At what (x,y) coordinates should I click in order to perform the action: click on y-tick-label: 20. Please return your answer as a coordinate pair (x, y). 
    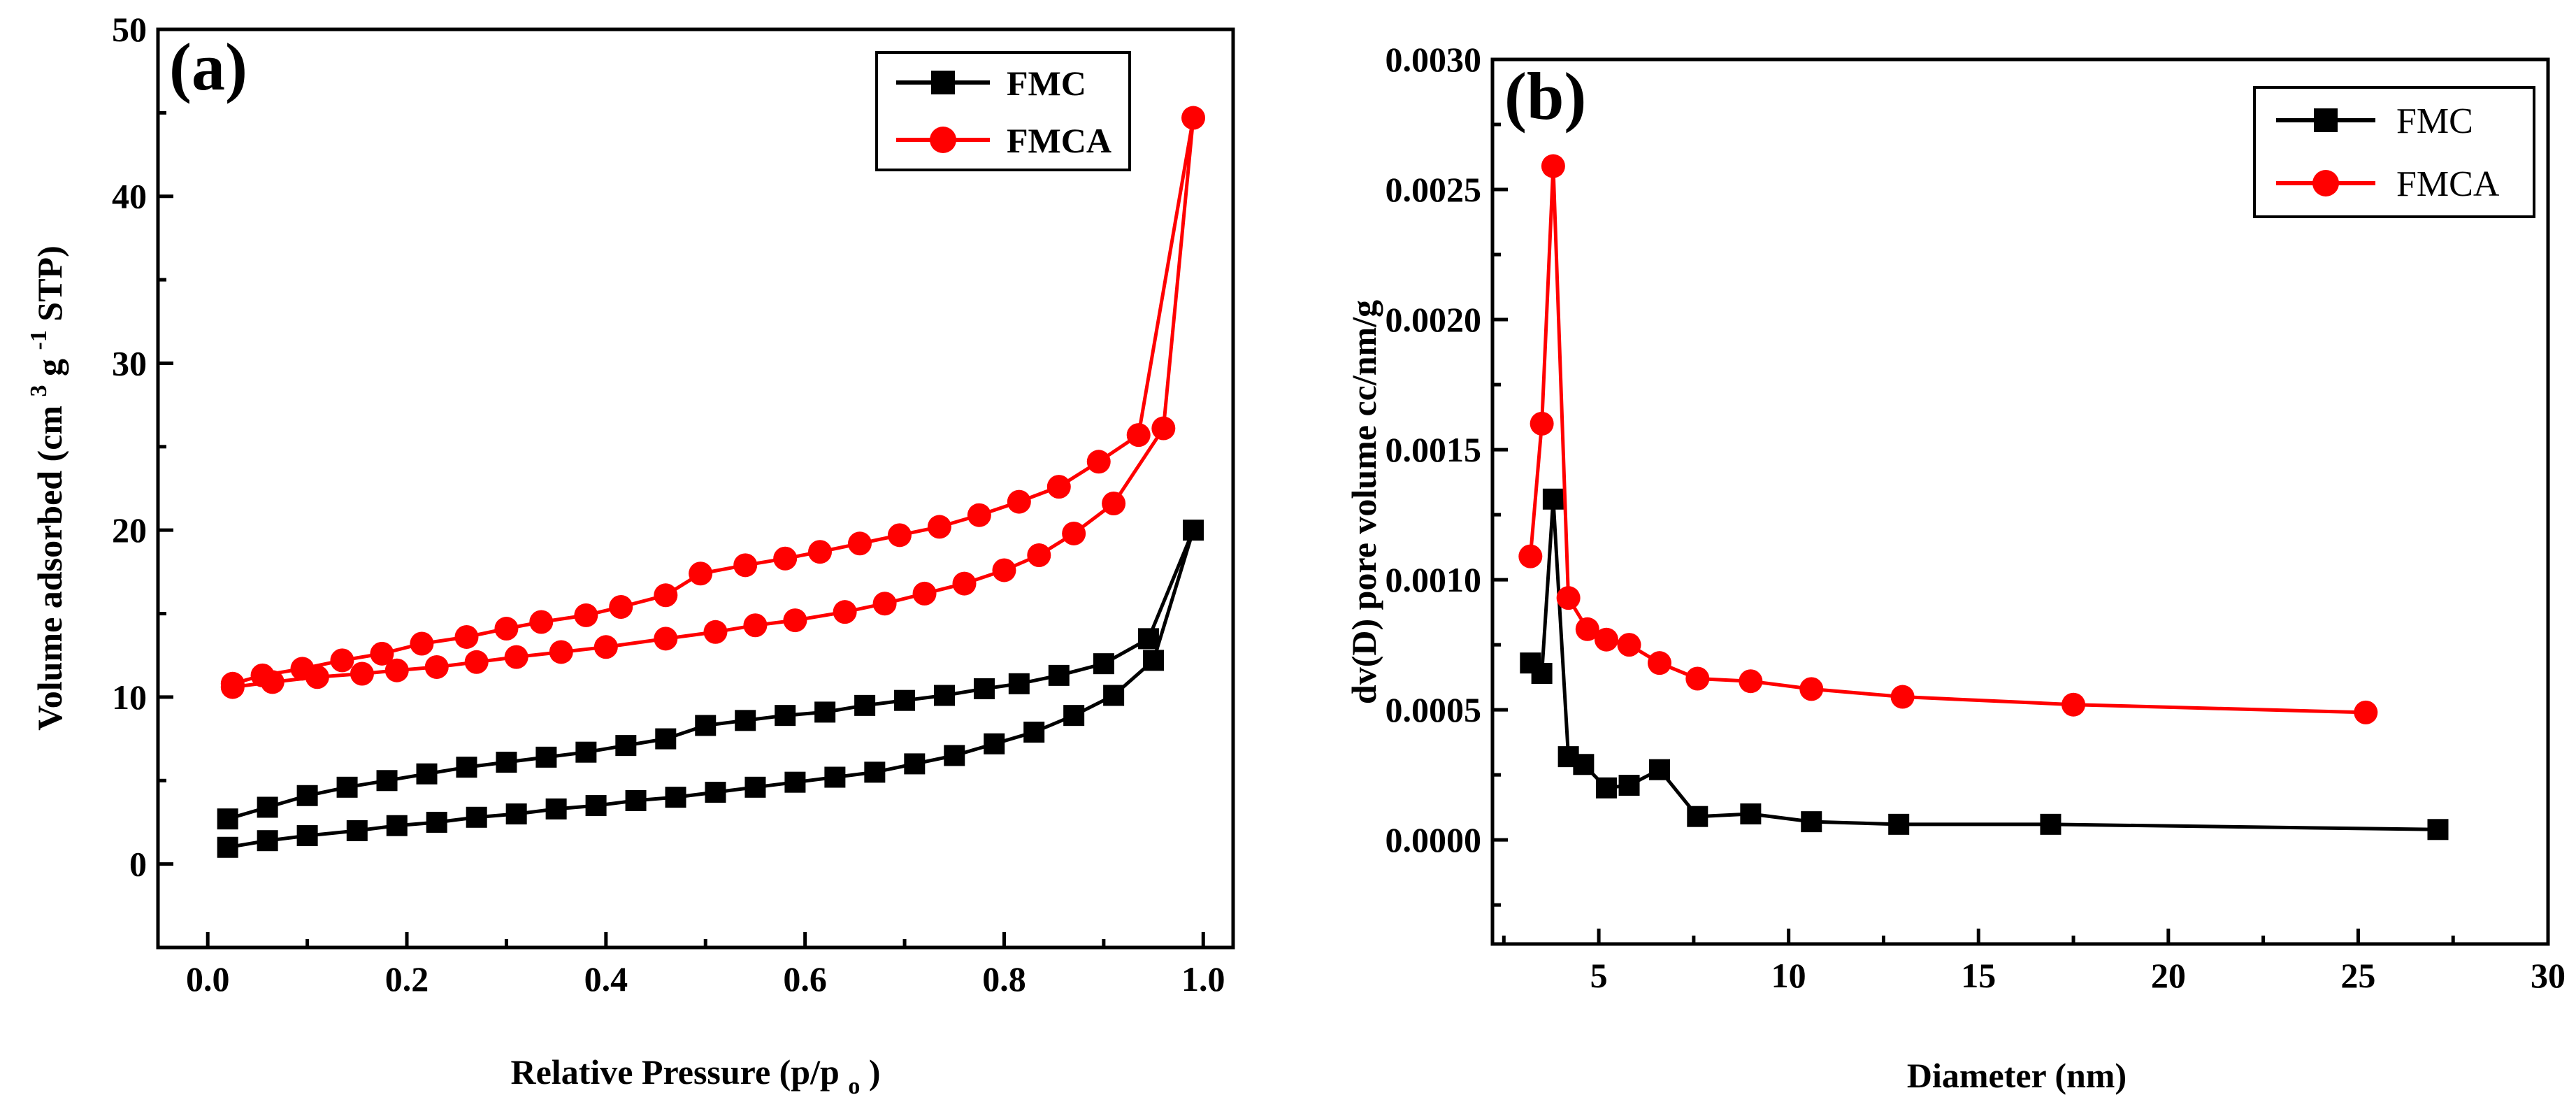
    Looking at the image, I should click on (129, 530).